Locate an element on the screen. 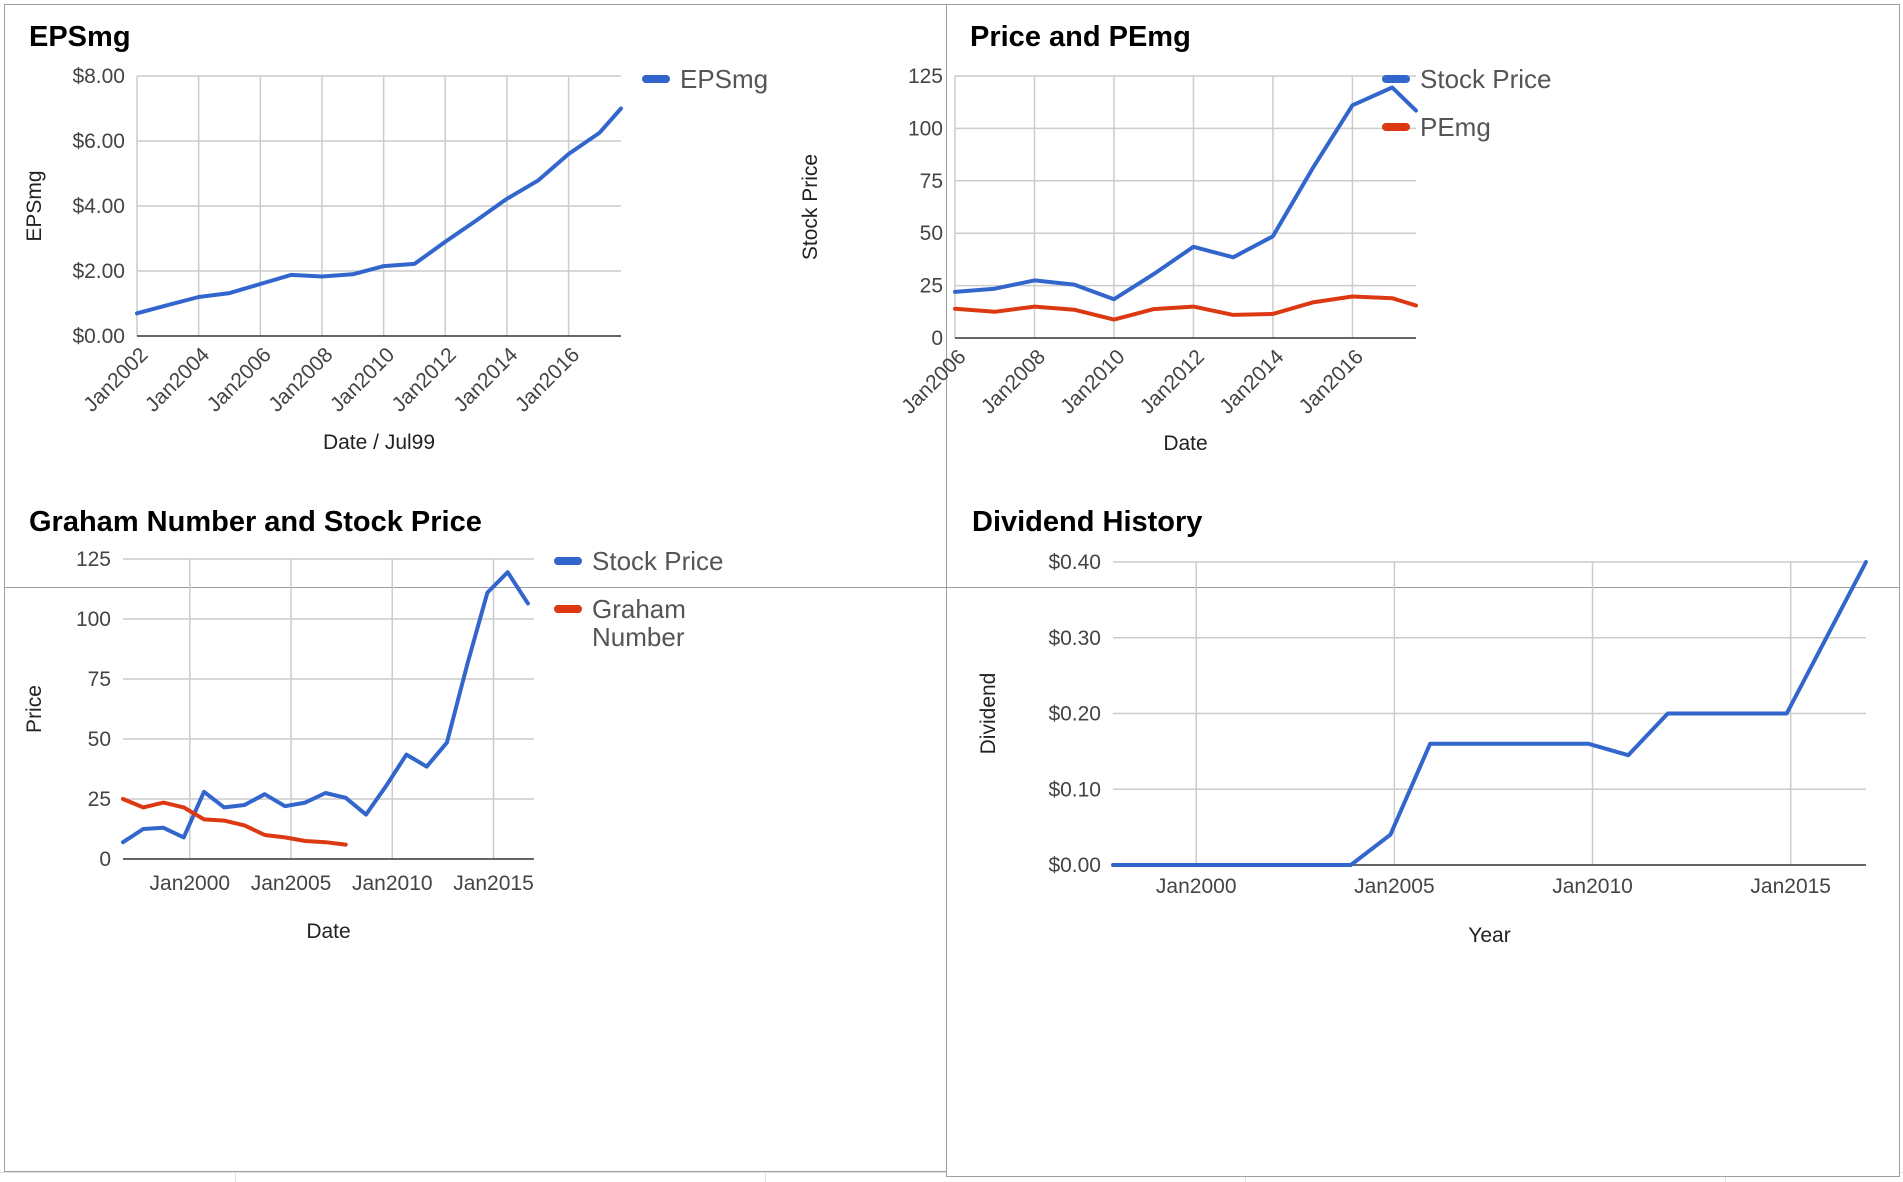  y-tick-label: $6.00 is located at coordinates (98, 141).